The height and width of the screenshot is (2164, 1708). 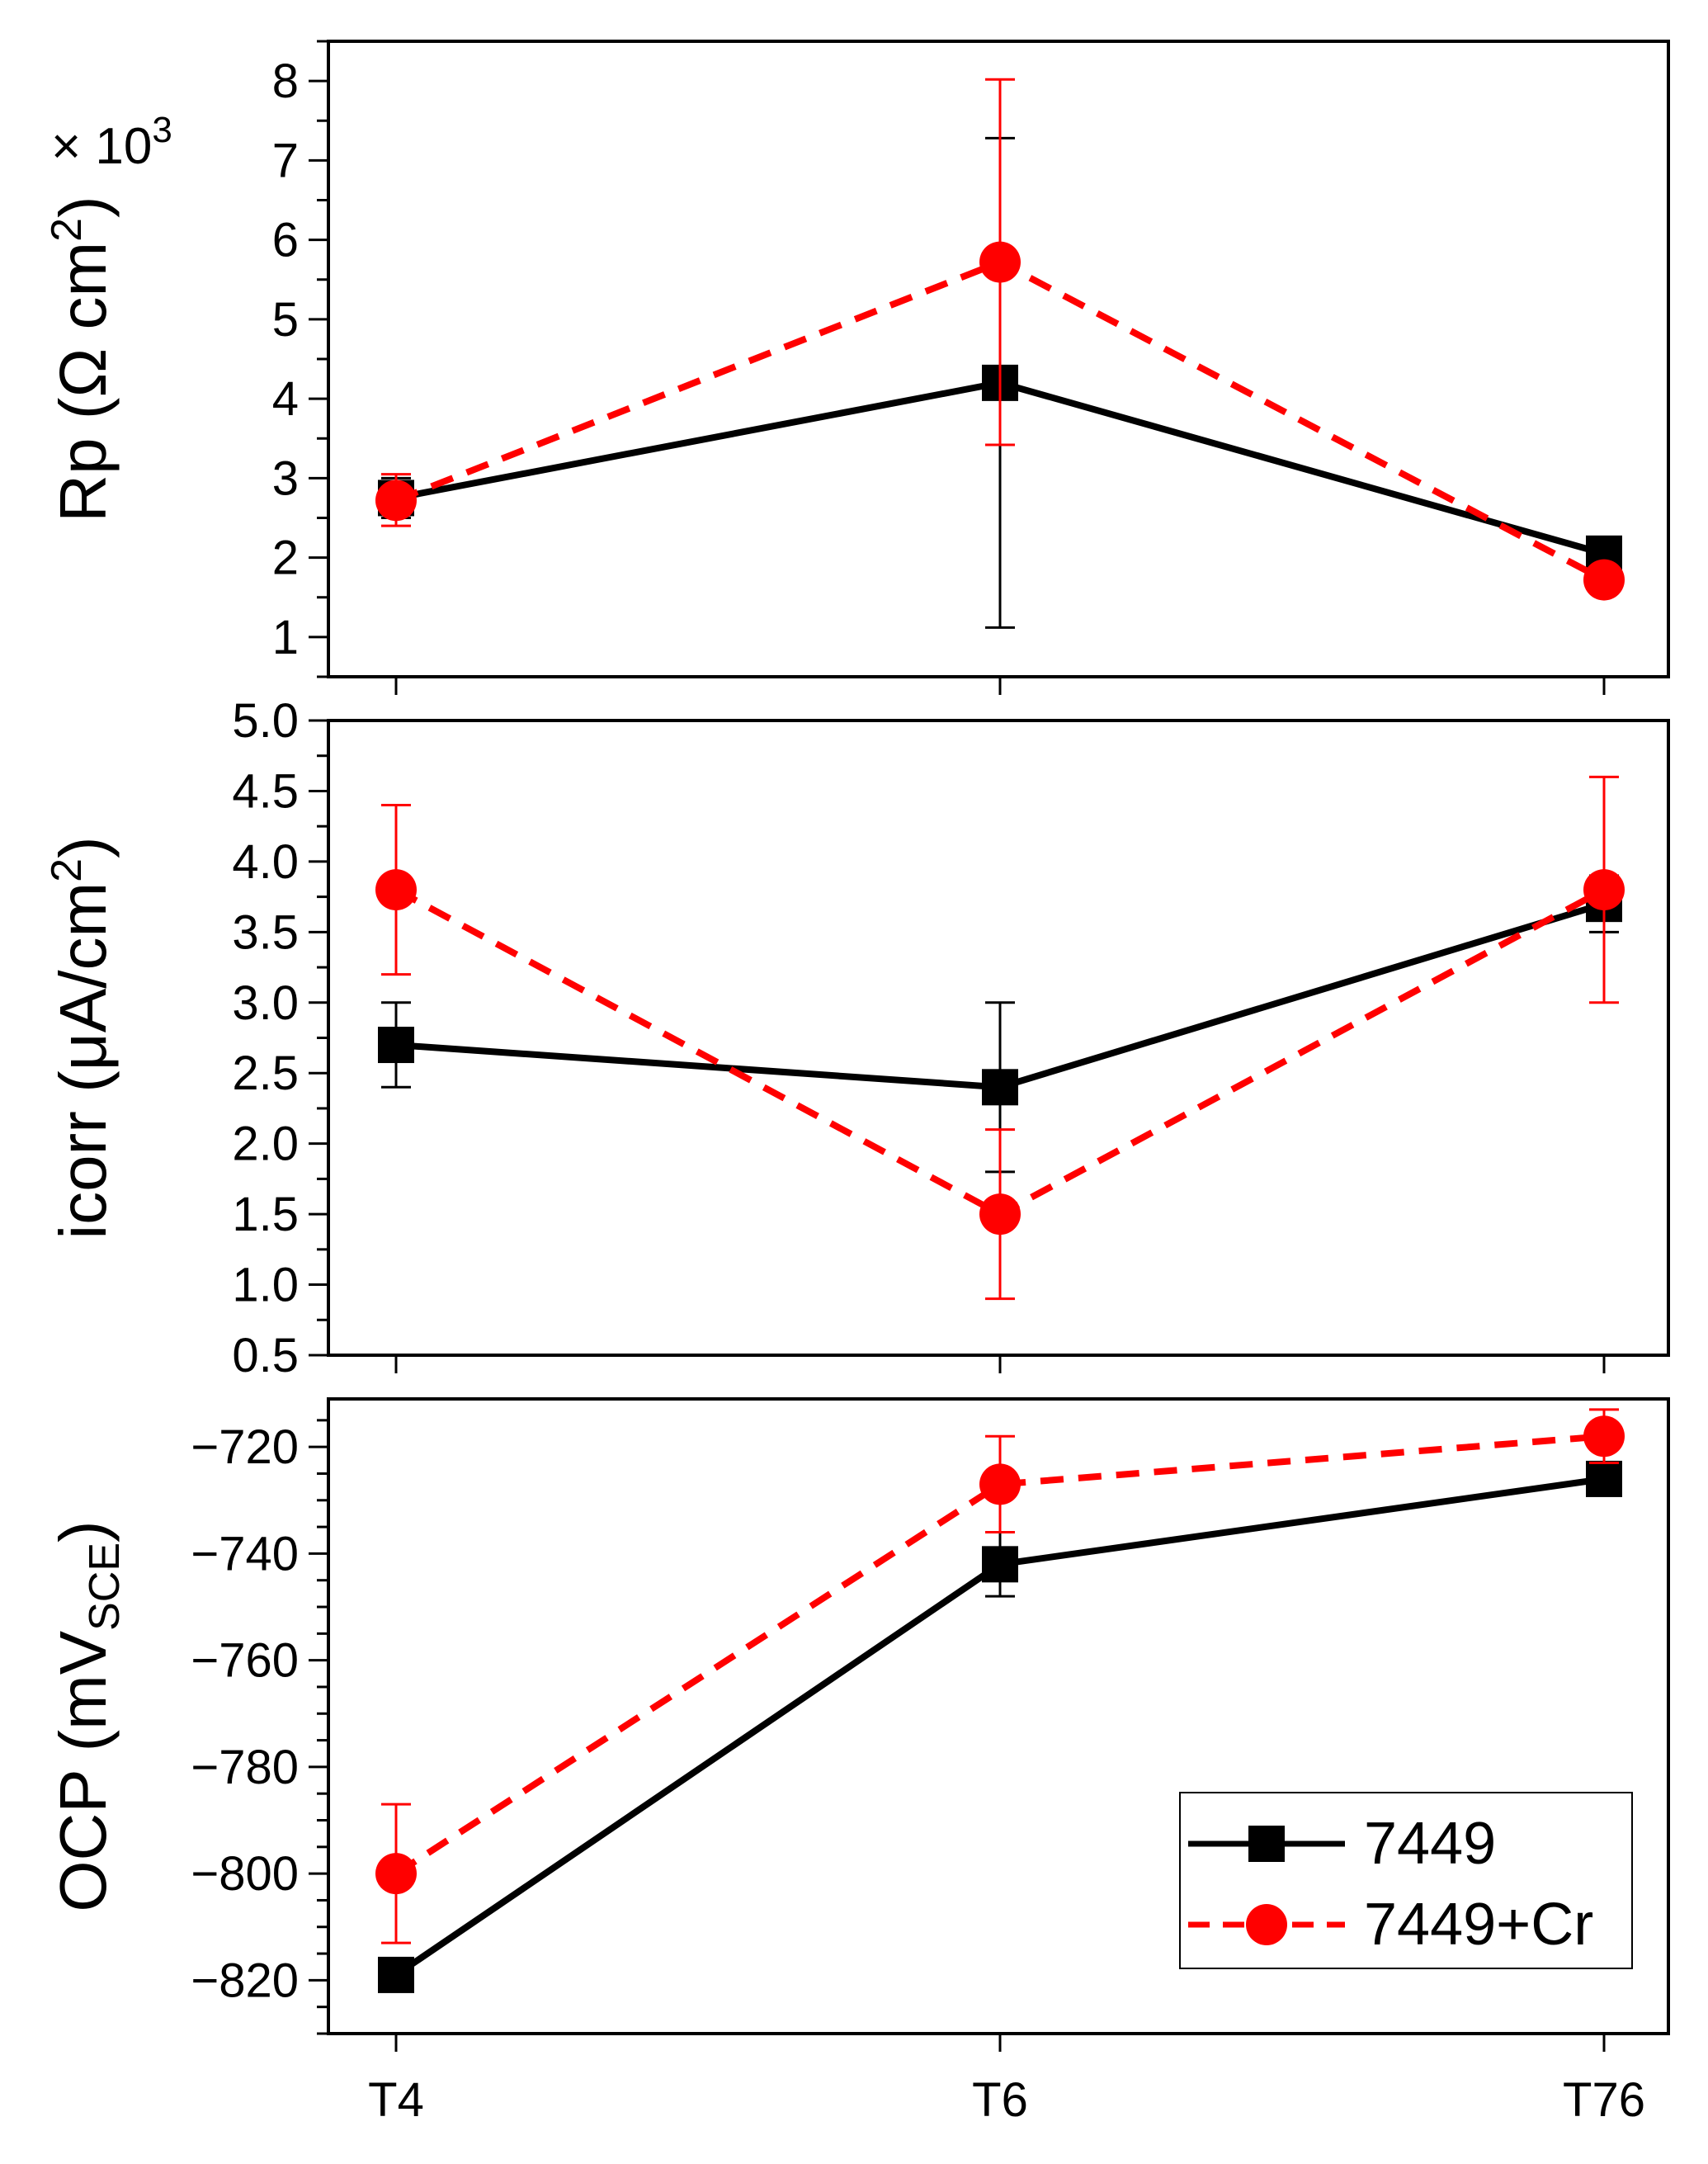 What do you see at coordinates (245, 1874) in the screenshot?
I see `y-tick-label: −800` at bounding box center [245, 1874].